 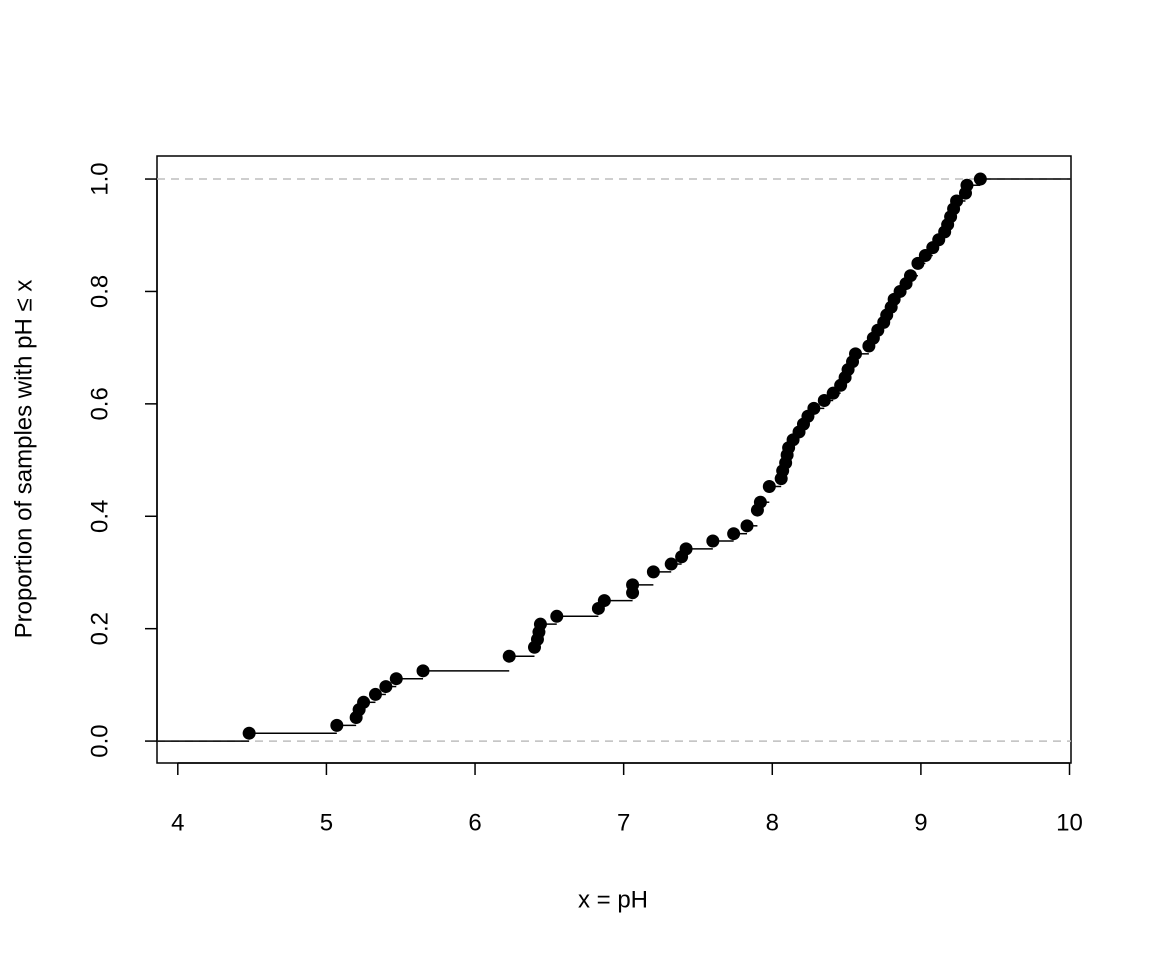 What do you see at coordinates (99, 740) in the screenshot?
I see `y-tick-label: 0.0` at bounding box center [99, 740].